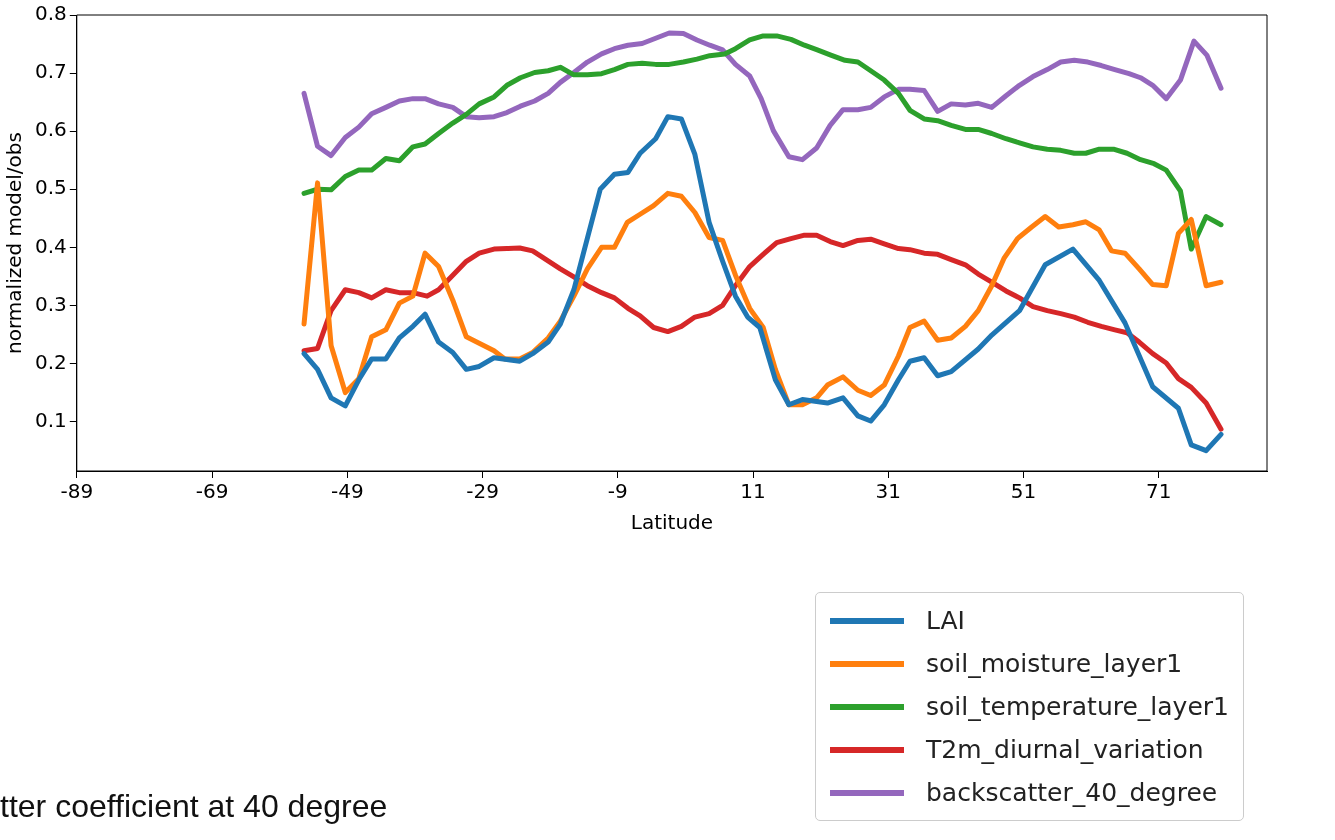 This screenshot has height=840, width=1335. Describe the element at coordinates (347, 491) in the screenshot. I see `x-tick-label: -49` at that location.